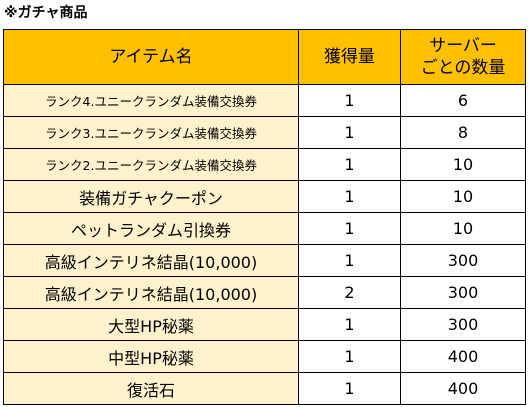 Image resolution: width=528 pixels, height=407 pixels. Describe the element at coordinates (463, 46) in the screenshot. I see `server-quantity-header-line1: サーバー` at that location.